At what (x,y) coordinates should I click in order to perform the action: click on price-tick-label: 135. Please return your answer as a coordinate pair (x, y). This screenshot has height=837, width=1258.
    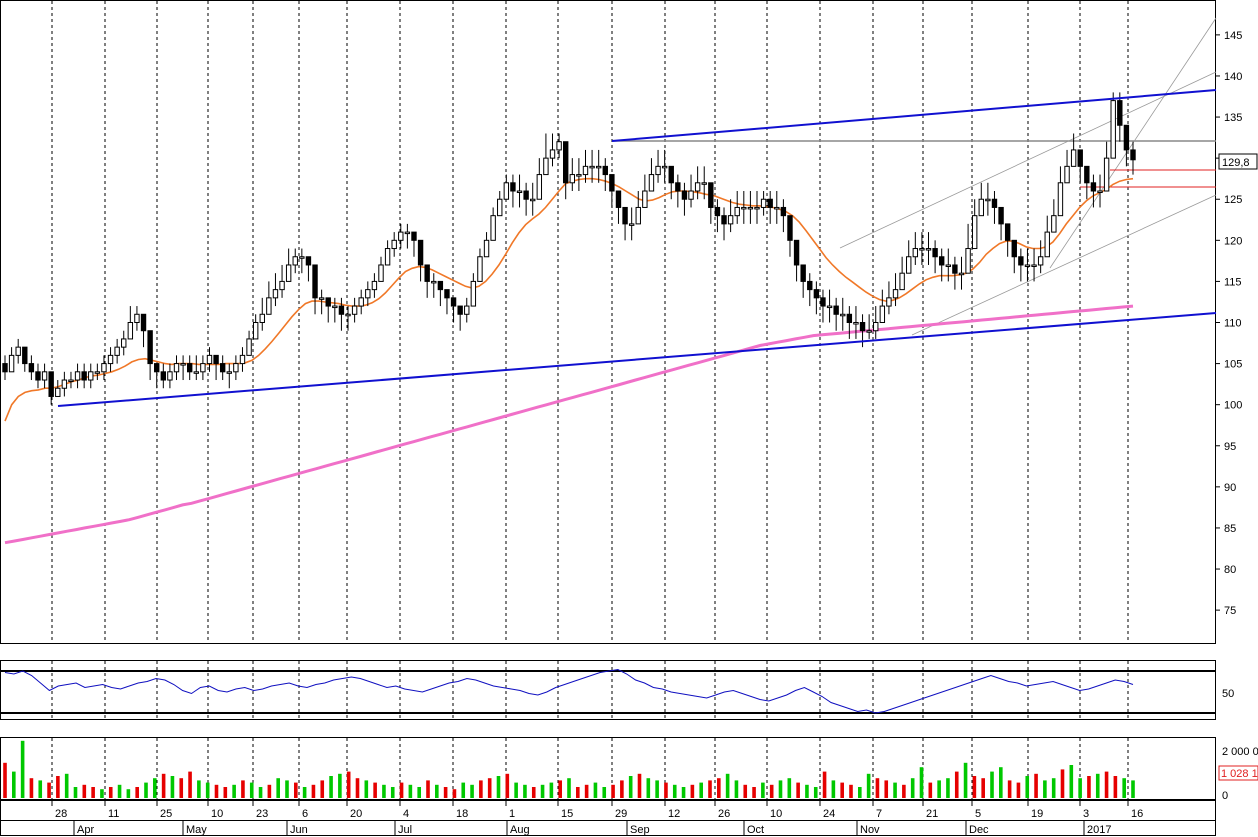
    Looking at the image, I should click on (1233, 118).